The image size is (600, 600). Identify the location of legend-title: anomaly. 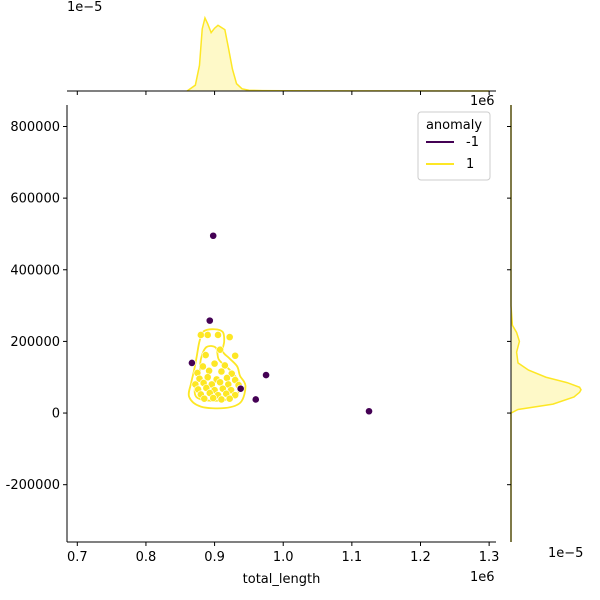
(454, 125).